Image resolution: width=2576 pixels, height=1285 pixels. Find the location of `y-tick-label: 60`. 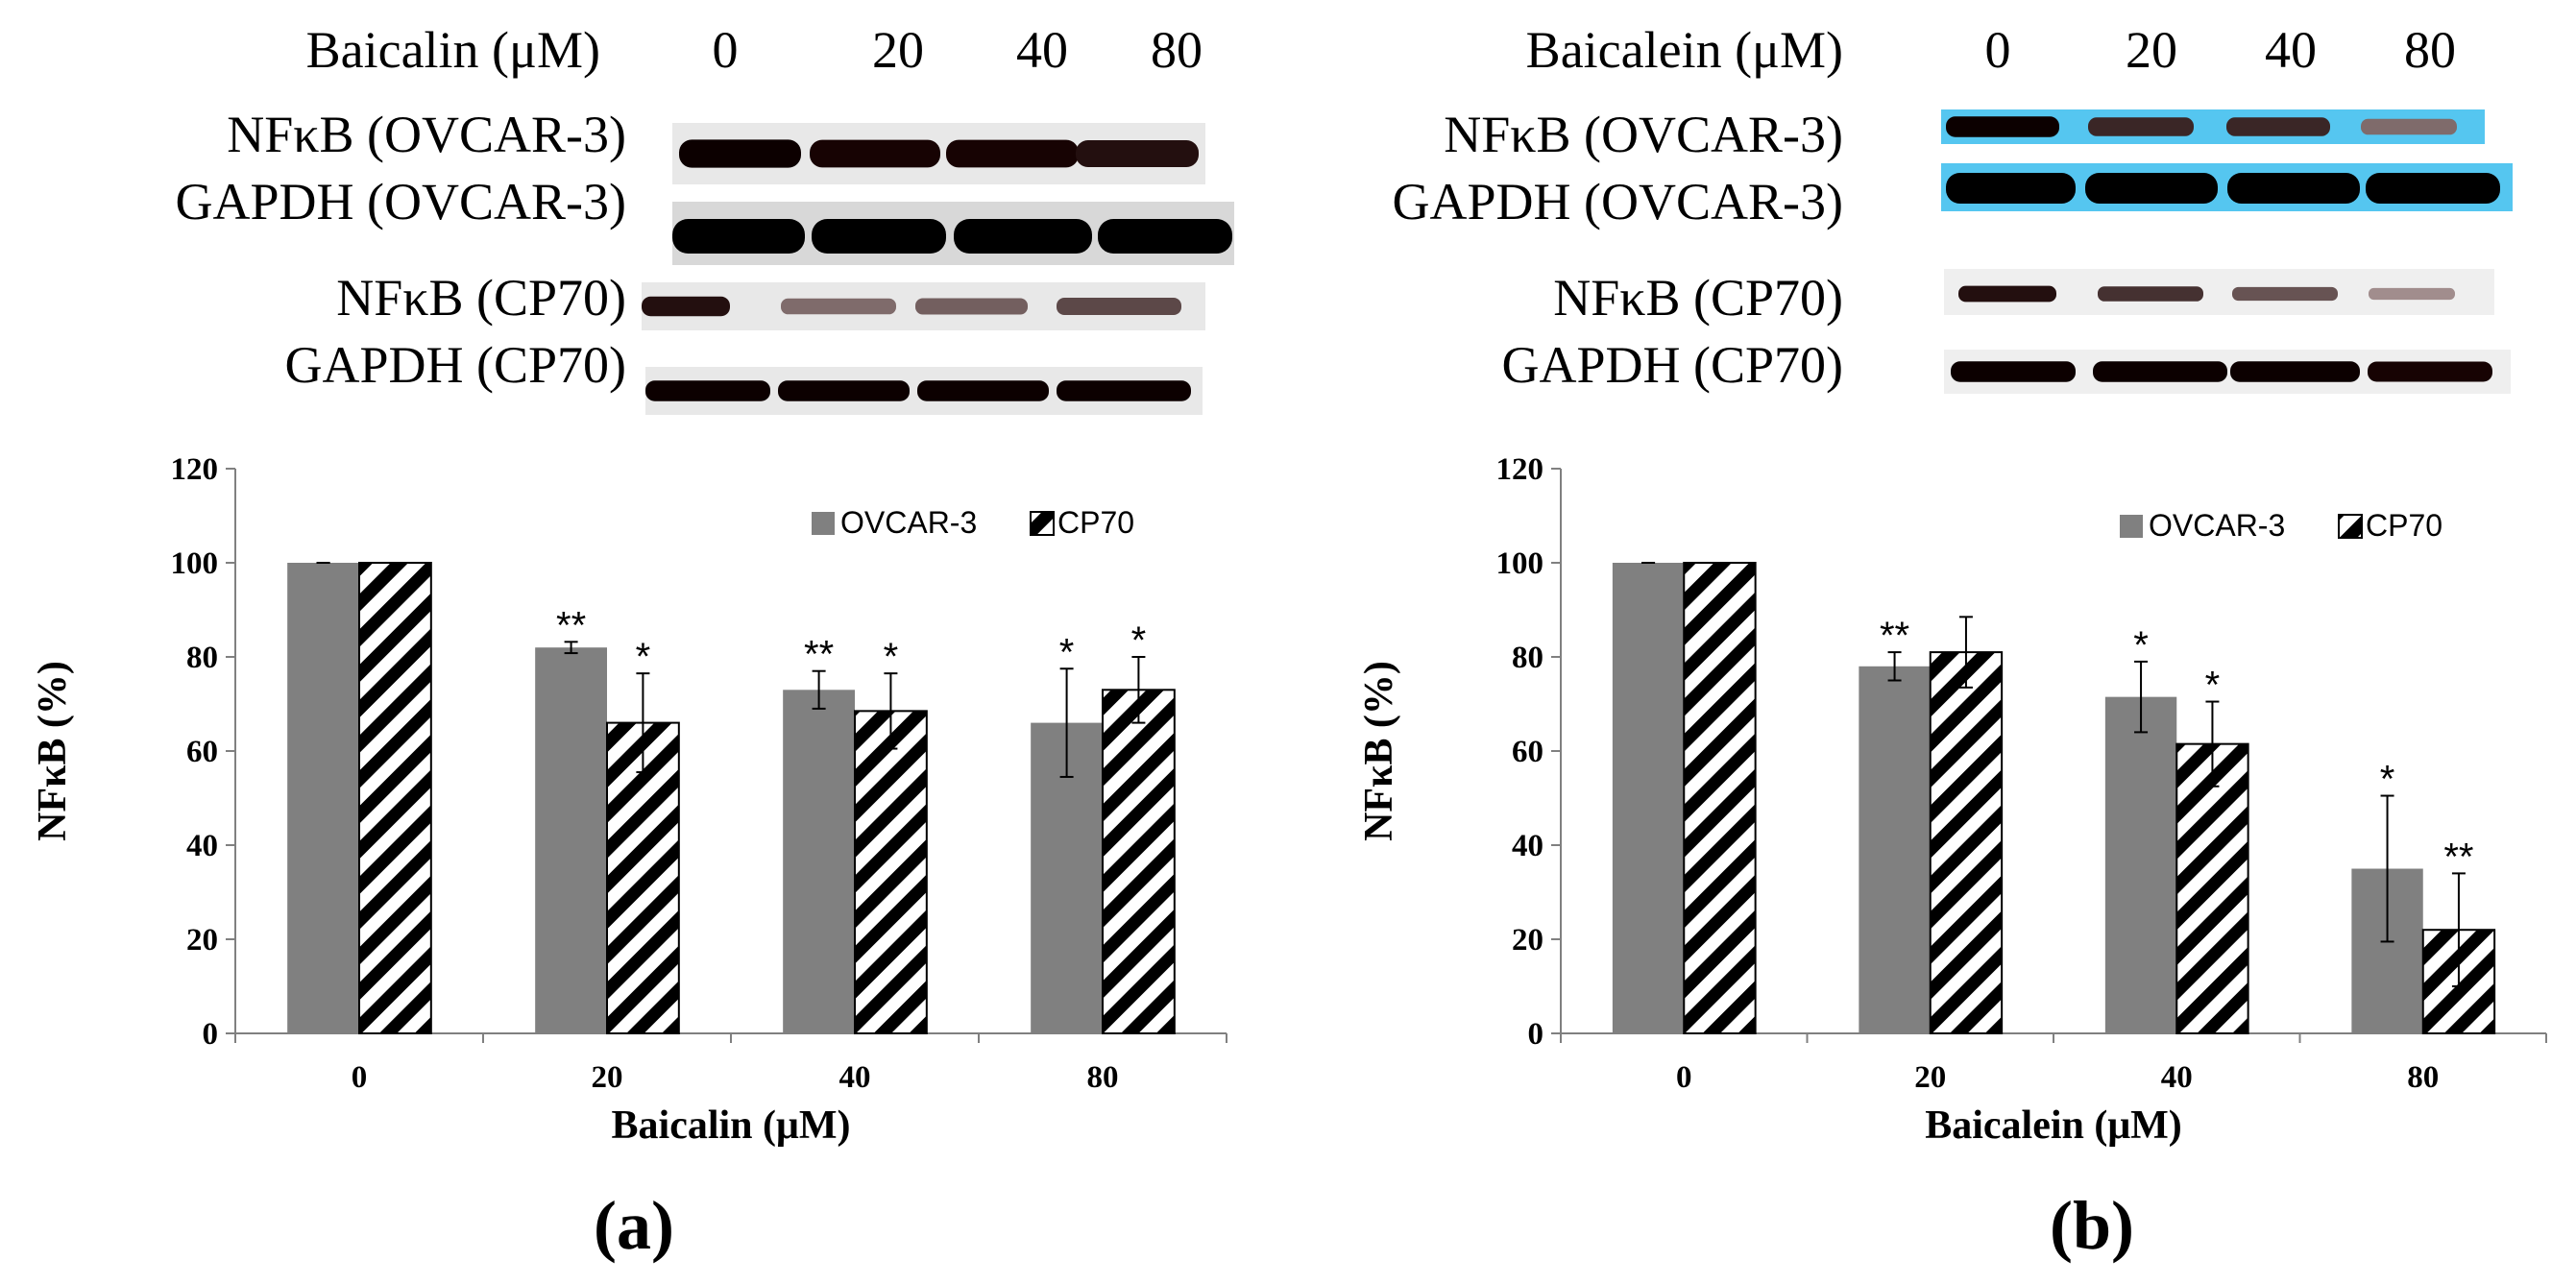

y-tick-label: 60 is located at coordinates (1527, 752).